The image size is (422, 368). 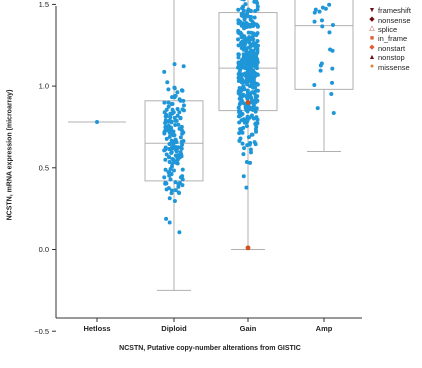 I want to click on legend-label-nonstart: nonstart, so click(x=392, y=48).